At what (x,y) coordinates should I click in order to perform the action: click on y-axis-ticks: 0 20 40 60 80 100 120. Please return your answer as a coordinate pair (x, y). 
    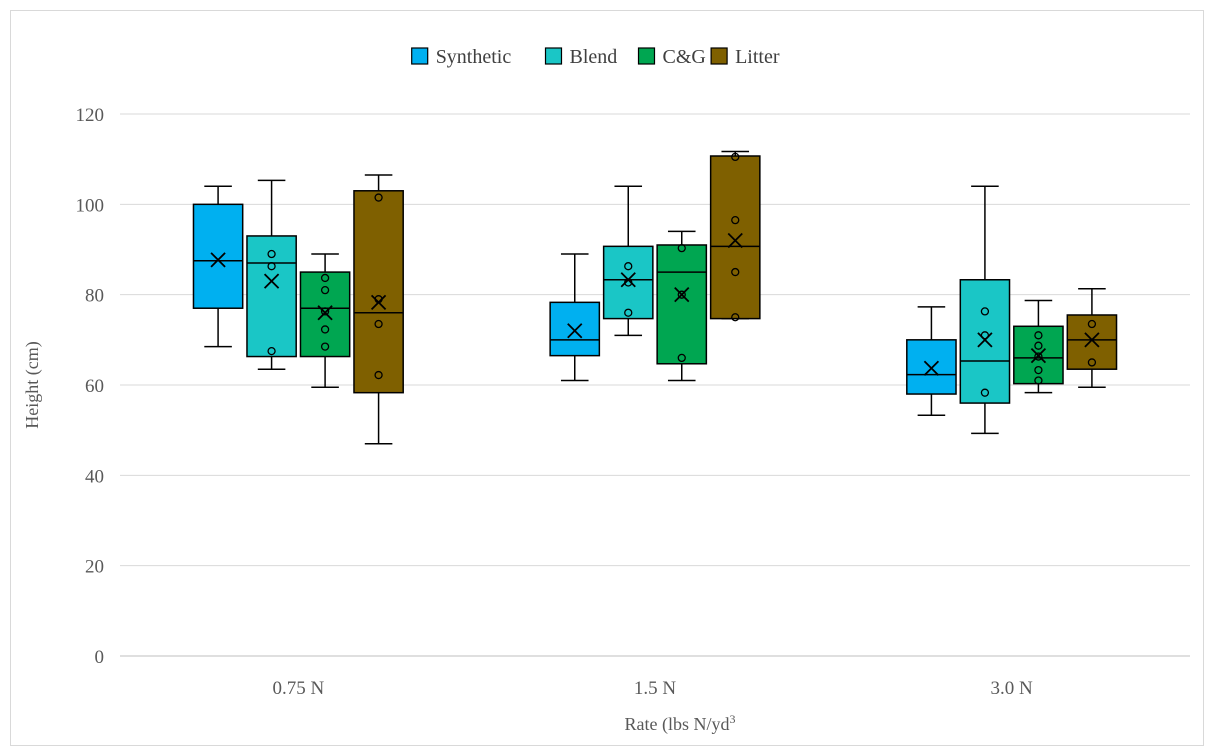
    Looking at the image, I should click on (90, 386).